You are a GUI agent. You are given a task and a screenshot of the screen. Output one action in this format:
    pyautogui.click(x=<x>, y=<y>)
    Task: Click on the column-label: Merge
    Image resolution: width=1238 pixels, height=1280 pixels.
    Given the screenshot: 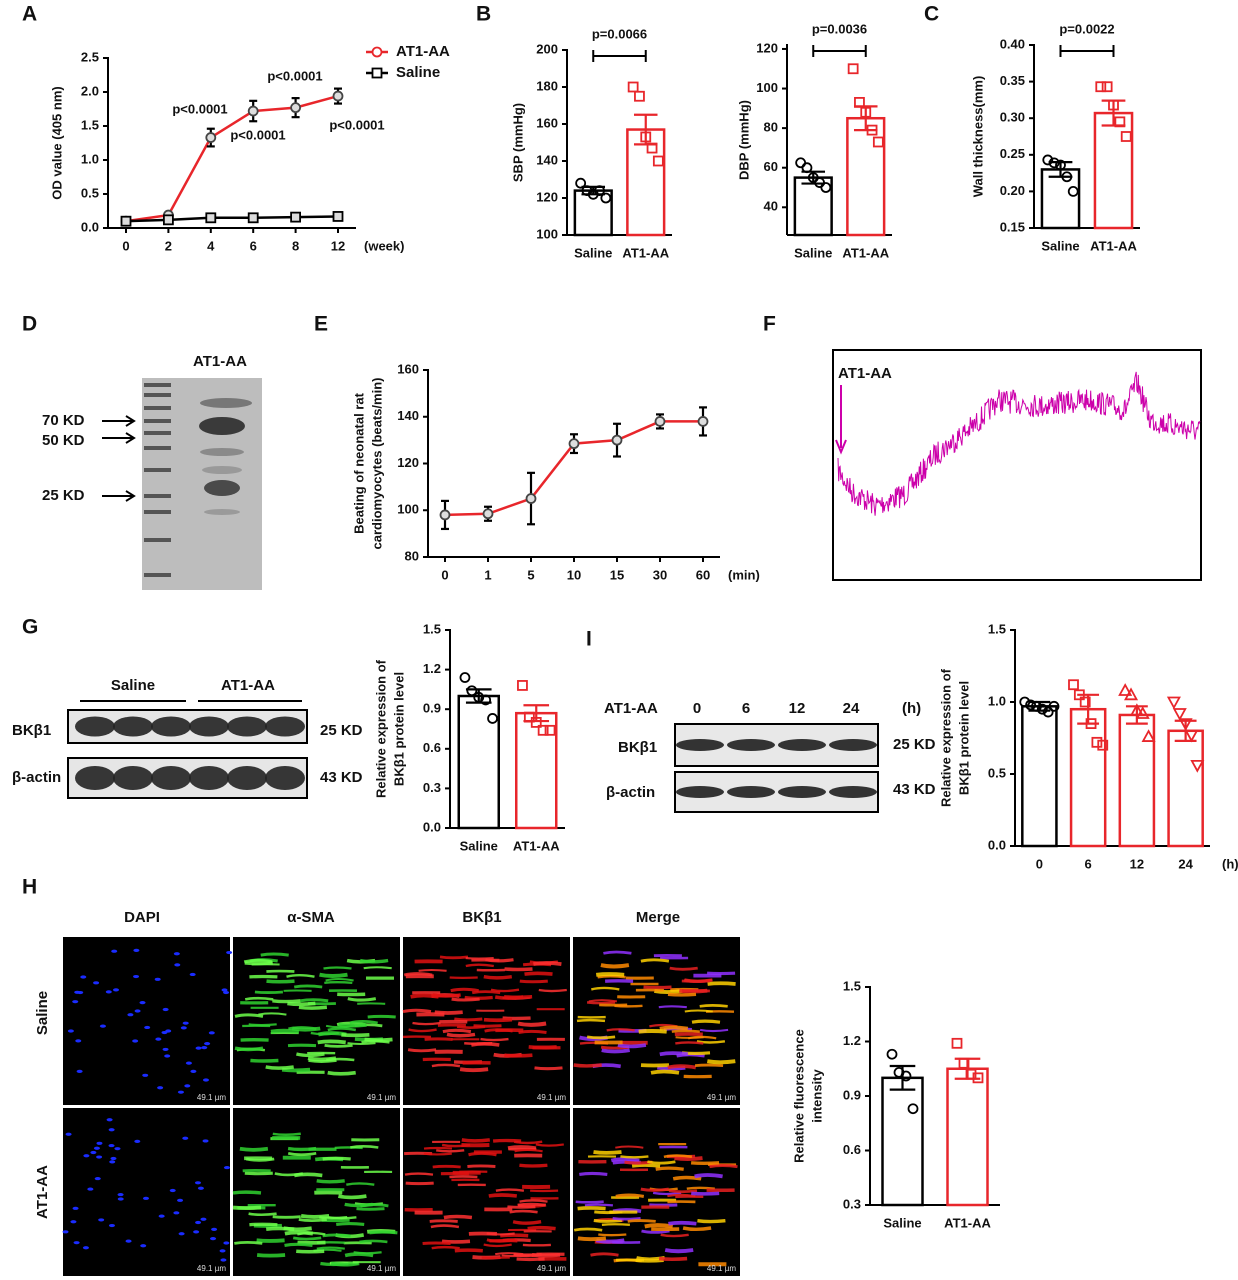 What is the action you would take?
    pyautogui.click(x=658, y=917)
    